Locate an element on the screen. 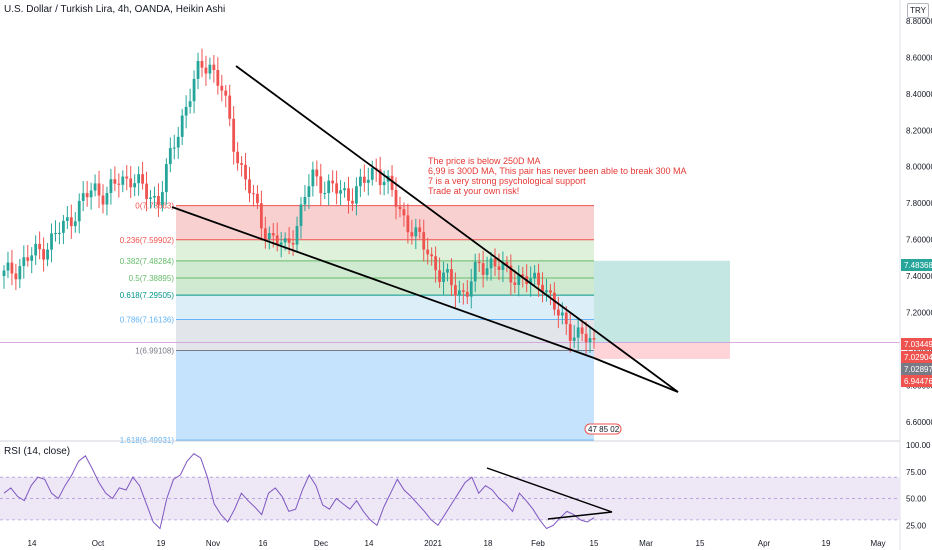 The height and width of the screenshot is (550, 932). rsi-title: RSI (14, close) is located at coordinates (37, 451).